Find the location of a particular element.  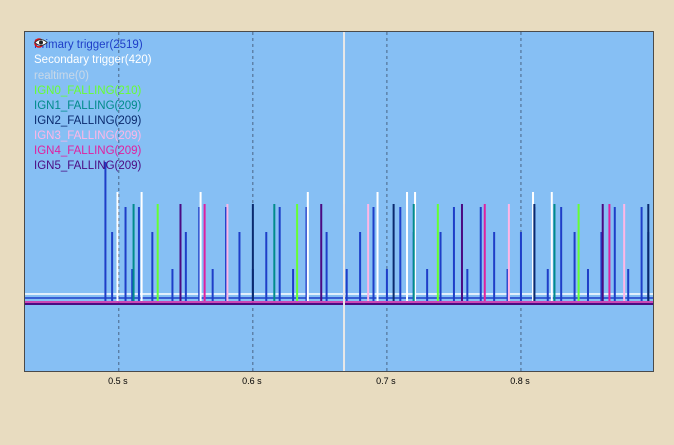

legend-item: Primary trigger(2519) is located at coordinates (102, 45).